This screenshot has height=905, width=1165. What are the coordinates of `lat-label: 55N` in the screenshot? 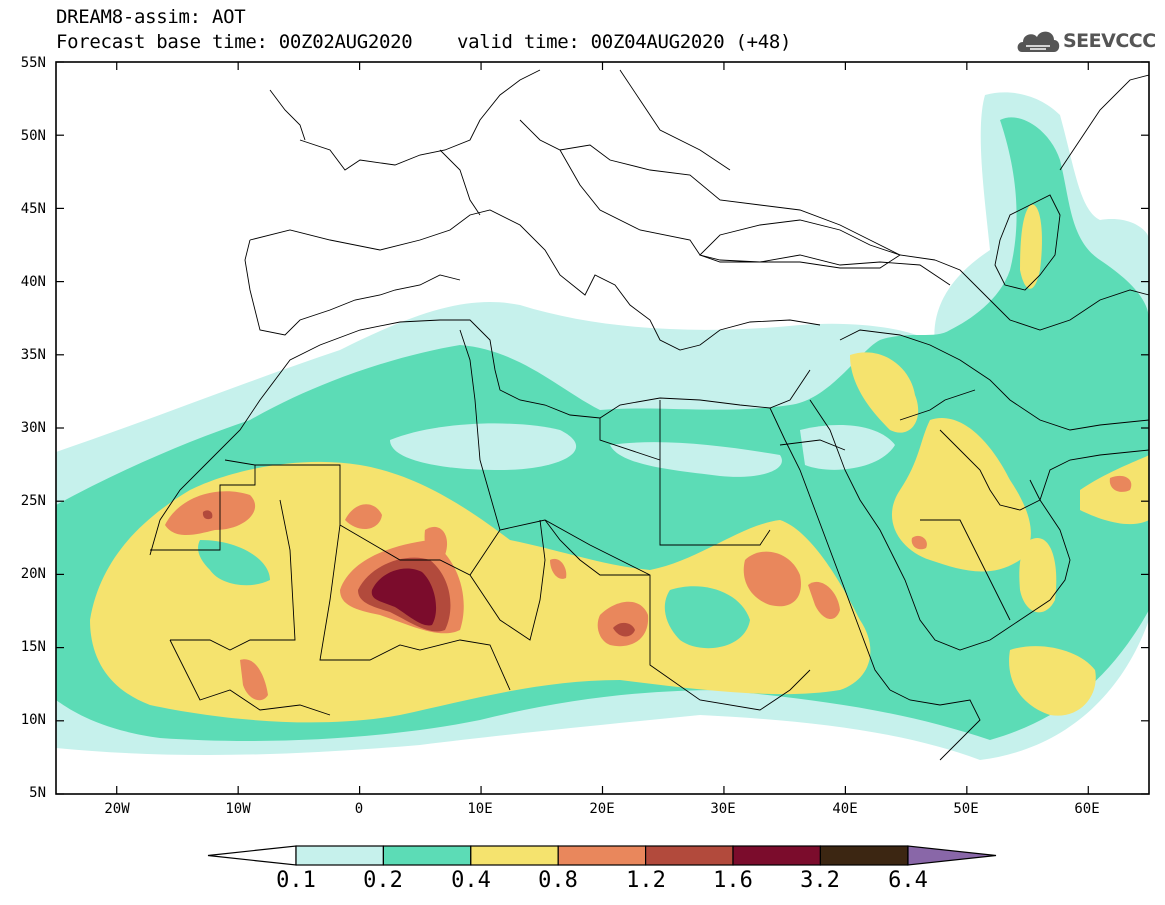 It's located at (33, 63).